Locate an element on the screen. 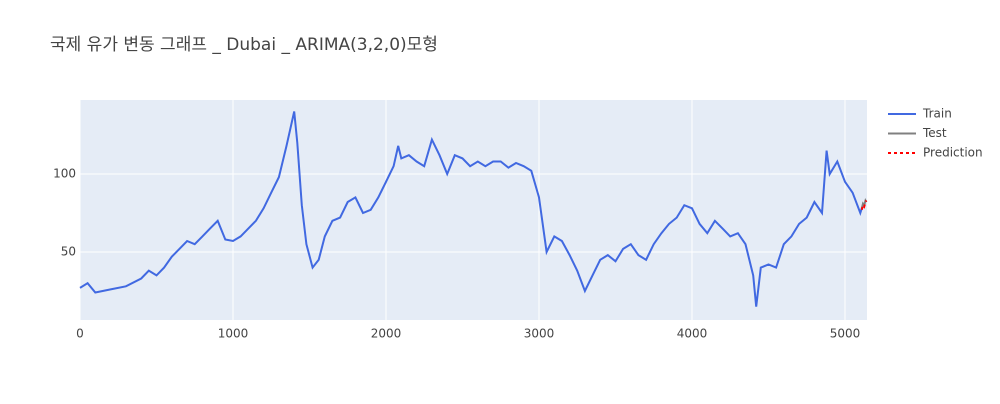 This screenshot has height=404, width=1000. x-tick-label: 0 is located at coordinates (80, 334).